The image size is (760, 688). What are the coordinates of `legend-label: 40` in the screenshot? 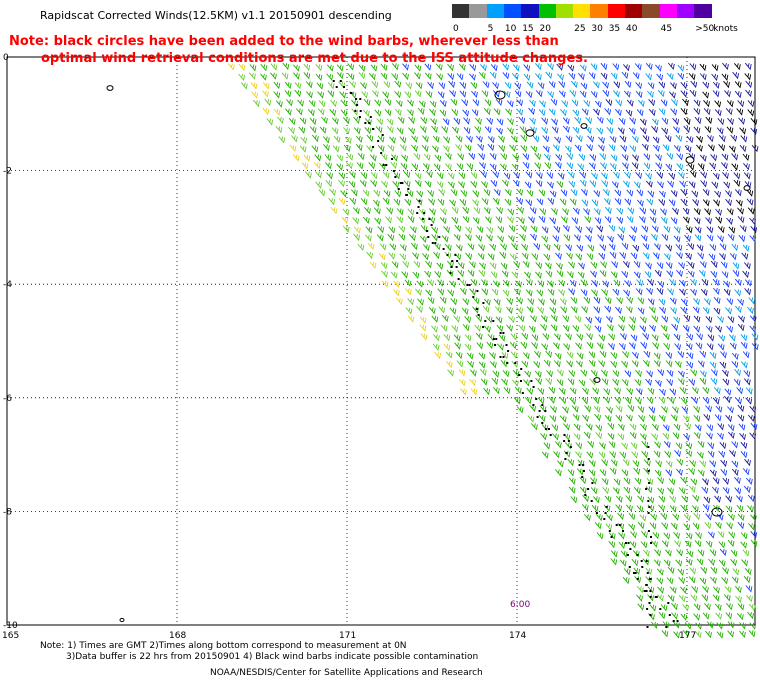 It's located at (632, 29).